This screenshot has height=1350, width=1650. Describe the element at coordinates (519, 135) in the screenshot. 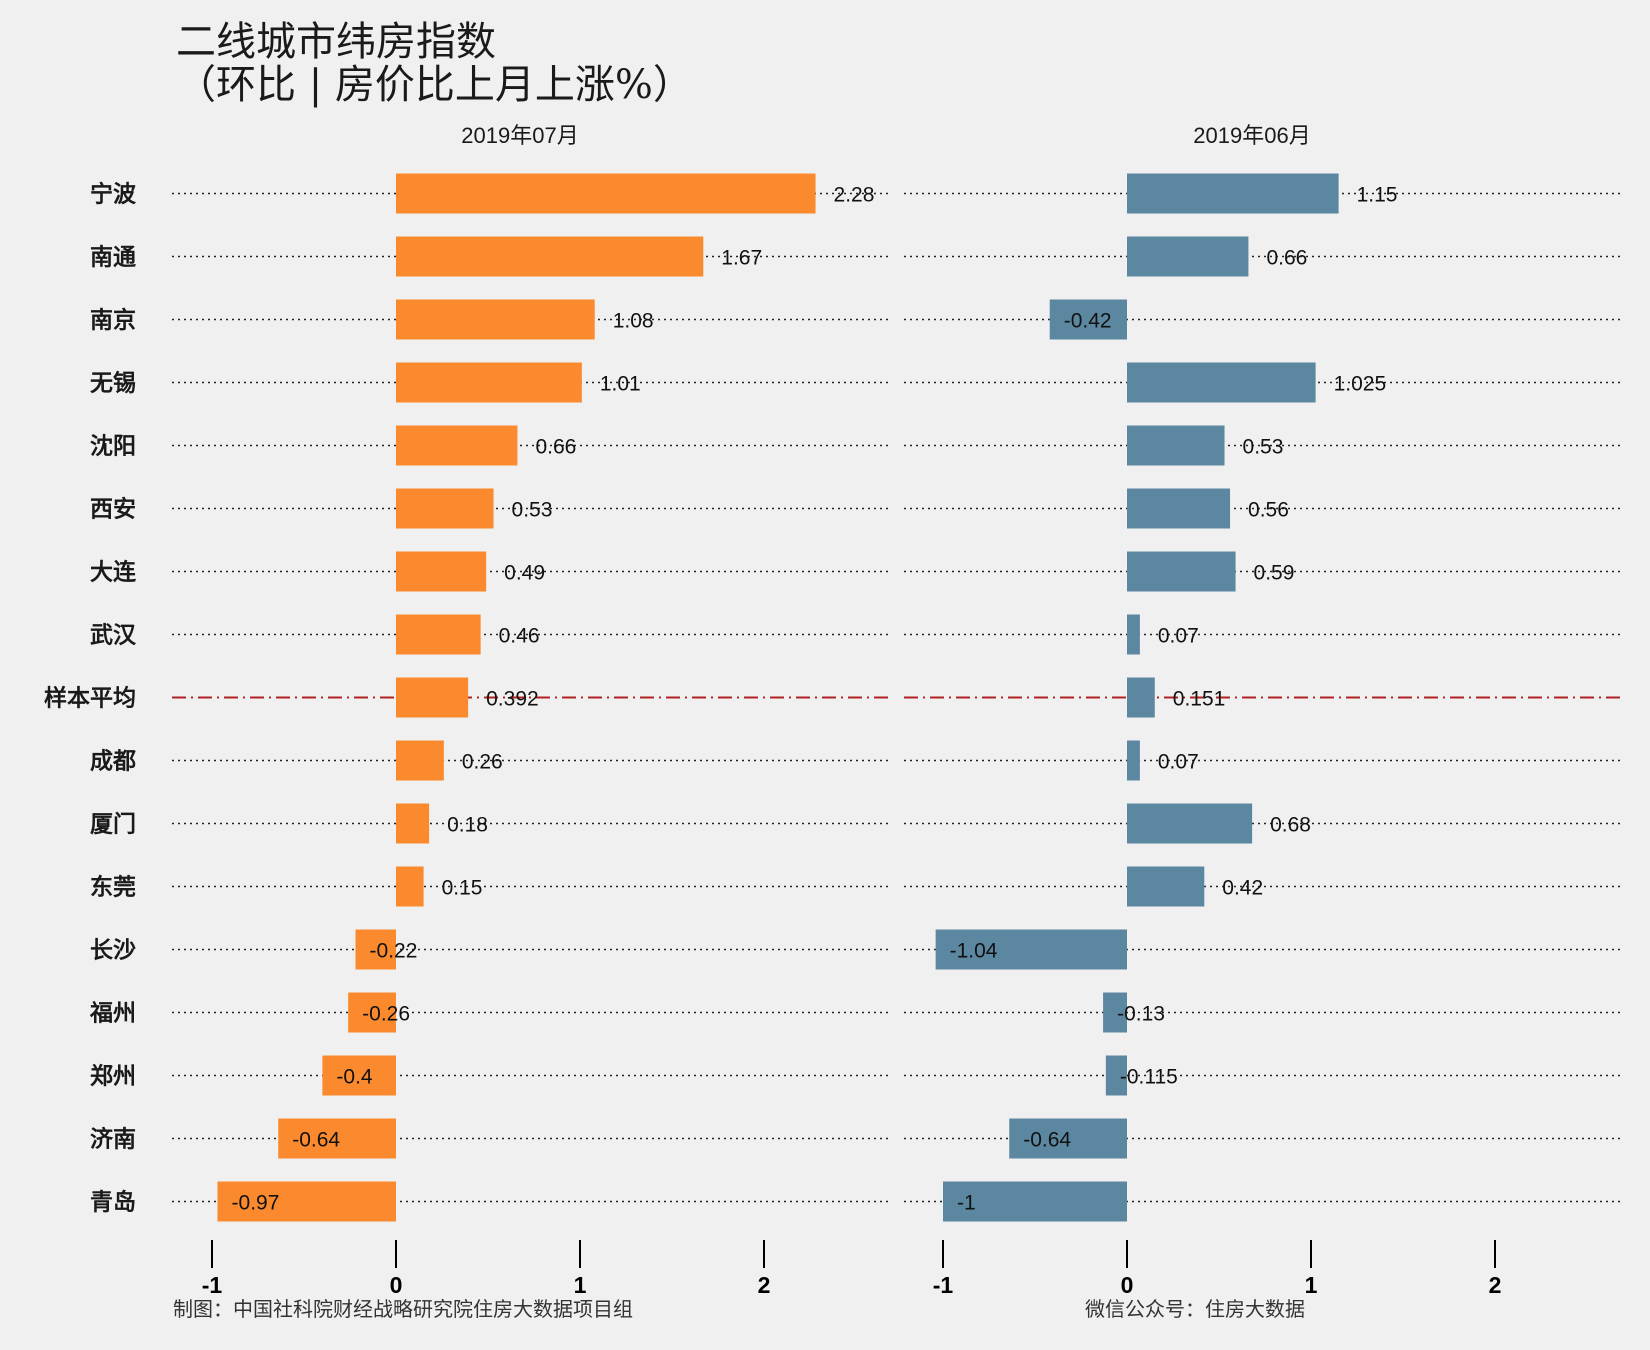

I see `panel-title-left: 2019年07月` at that location.